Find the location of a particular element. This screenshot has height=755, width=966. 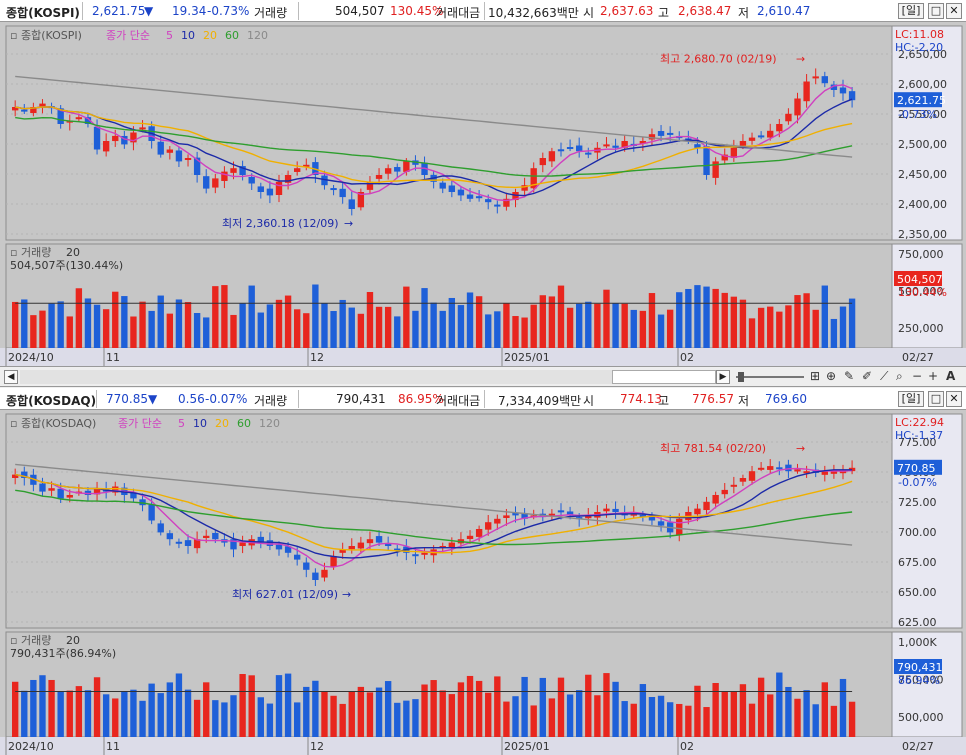

low-annotation: 최저 627.01 (12/09) is located at coordinates (285, 594).